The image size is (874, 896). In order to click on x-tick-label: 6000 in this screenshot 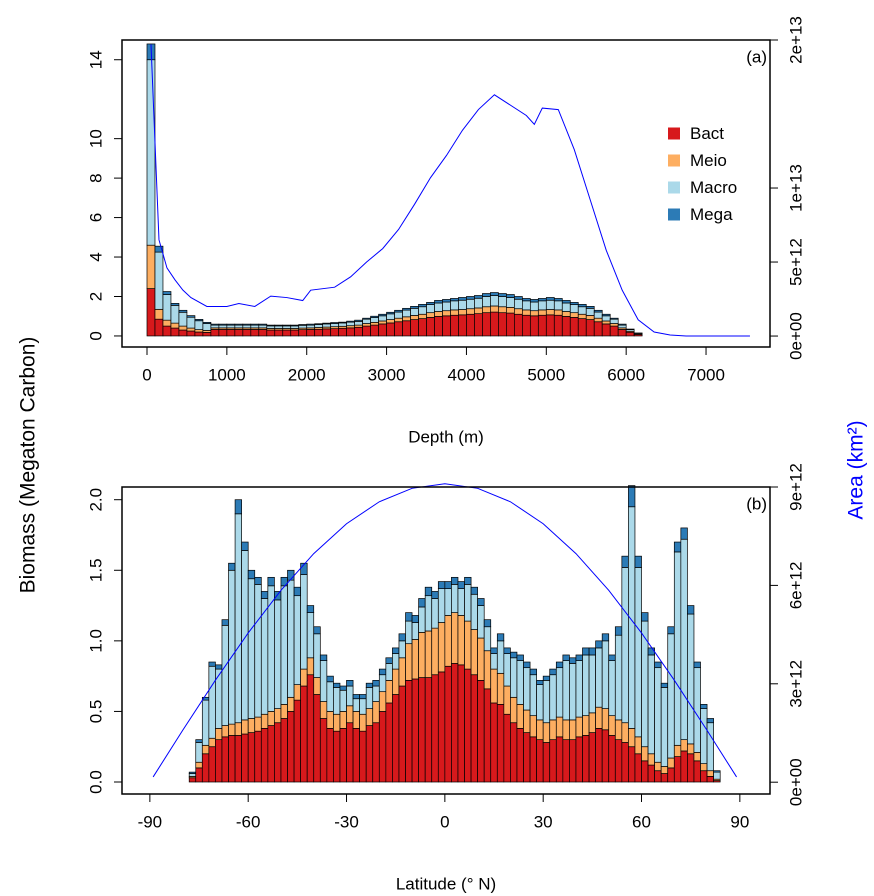, I will do `click(626, 375)`.